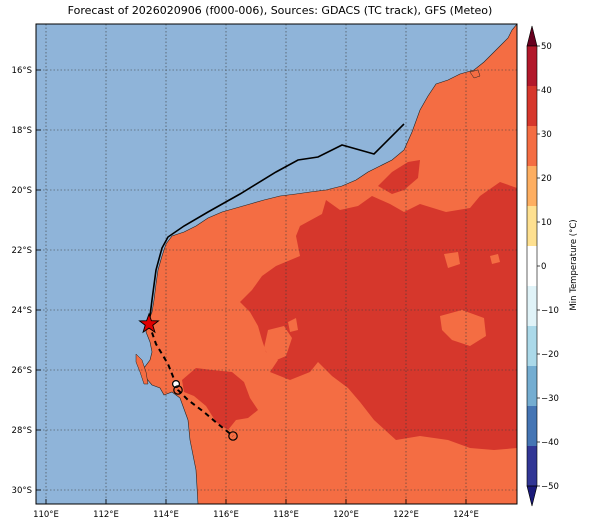 Image resolution: width=591 pixels, height=528 pixels. What do you see at coordinates (466, 515) in the screenshot?
I see `lon-label: 124°E` at bounding box center [466, 515].